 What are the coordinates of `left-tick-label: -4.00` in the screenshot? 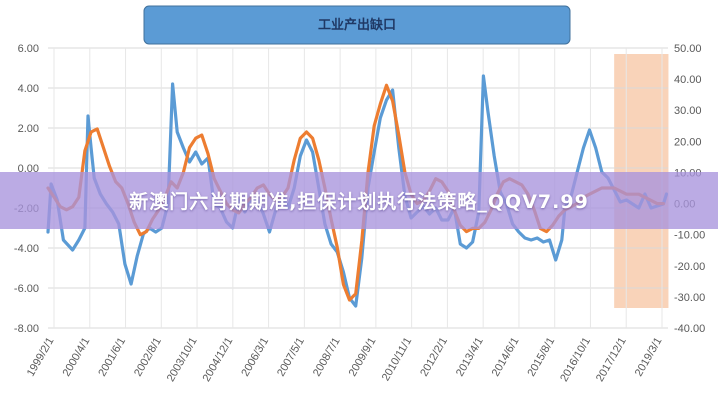 It's located at (26, 249).